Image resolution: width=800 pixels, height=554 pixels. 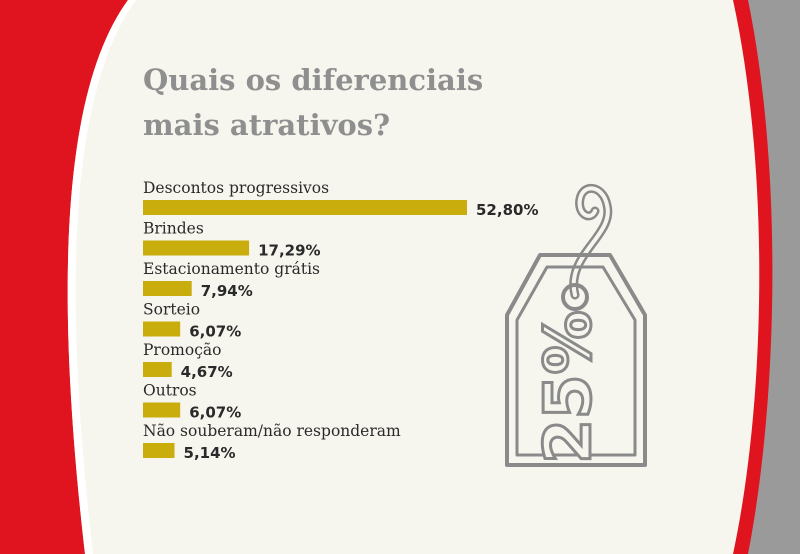 I want to click on category-label: Brindes, so click(x=173, y=229).